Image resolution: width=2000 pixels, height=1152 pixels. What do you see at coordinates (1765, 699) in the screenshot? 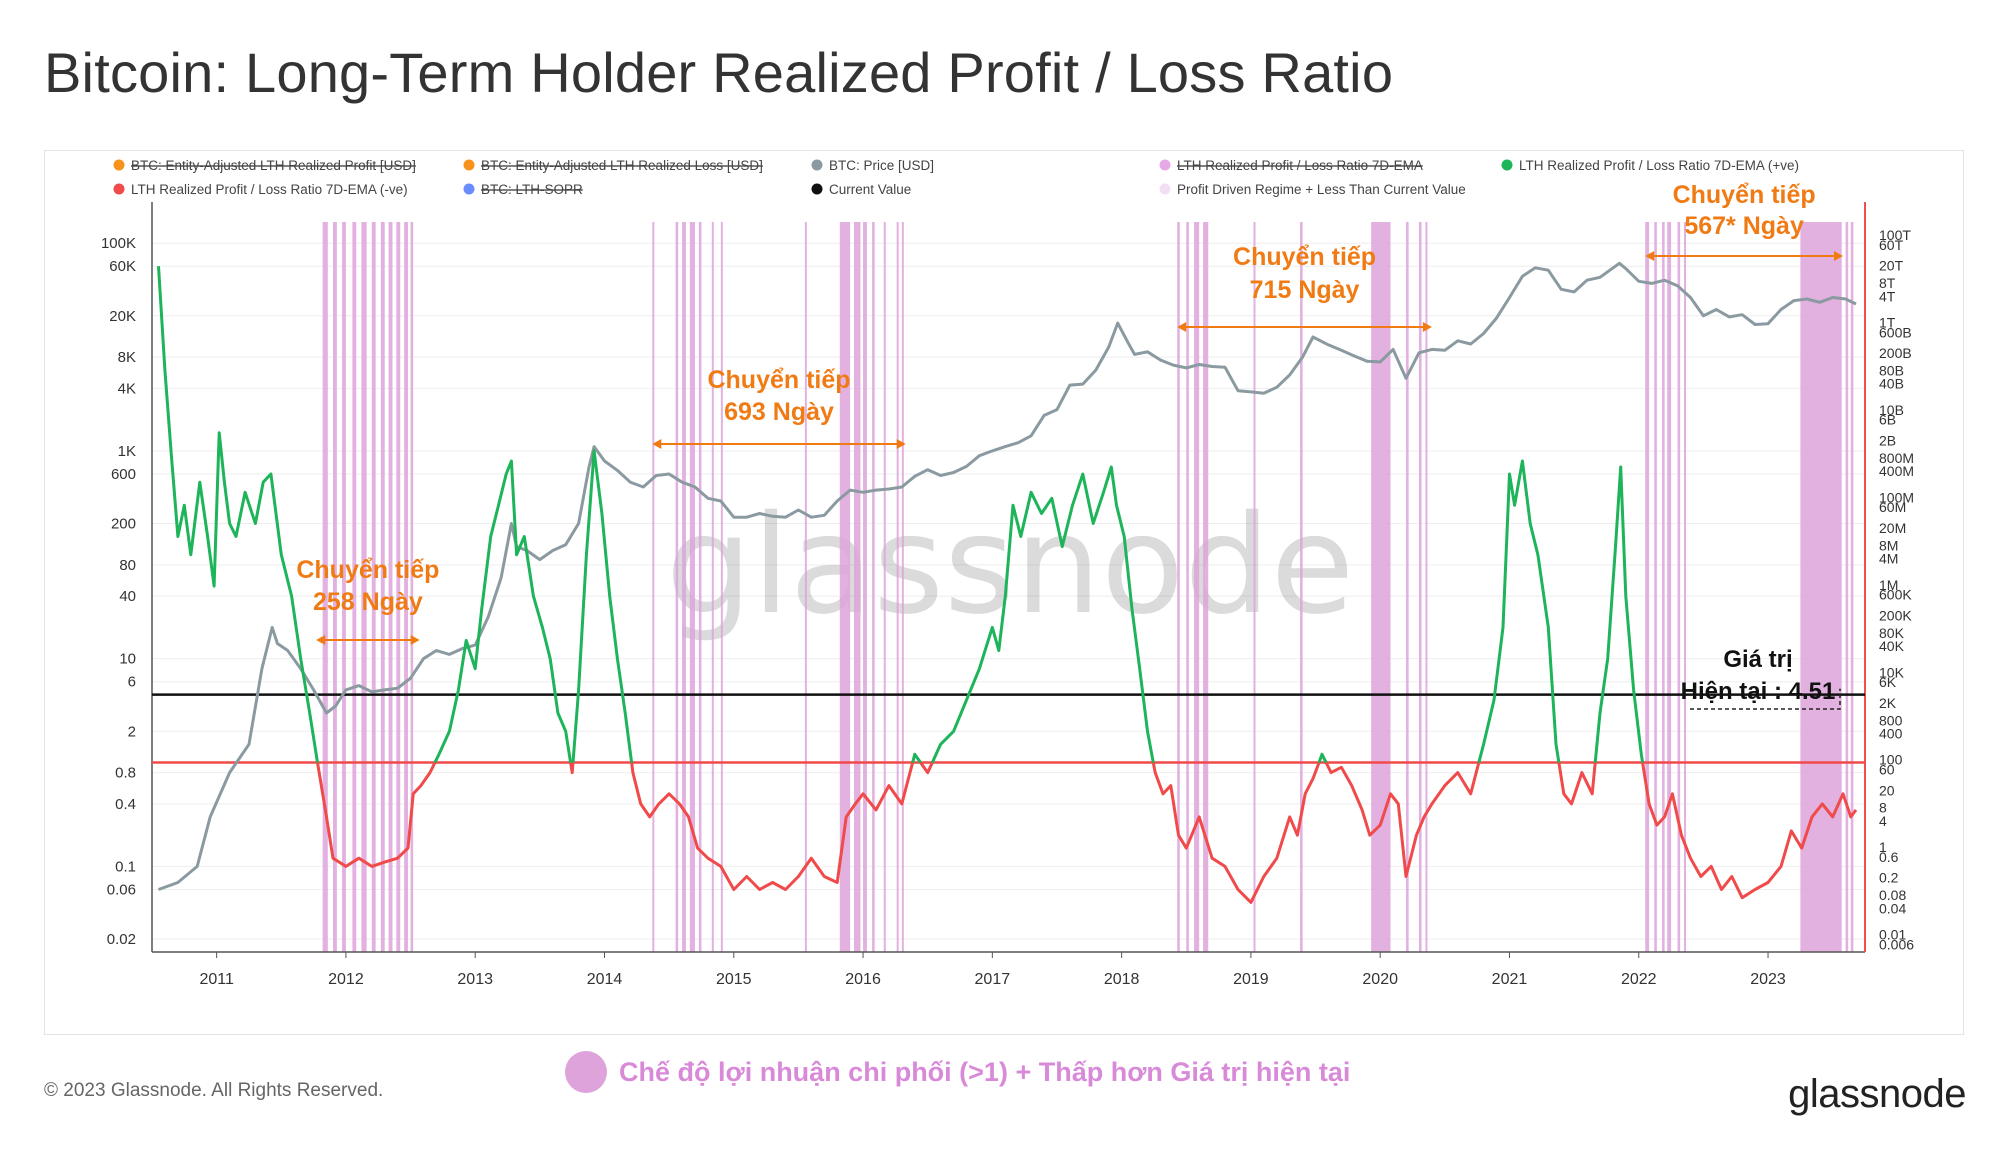
I see `current-label-leader` at bounding box center [1765, 699].